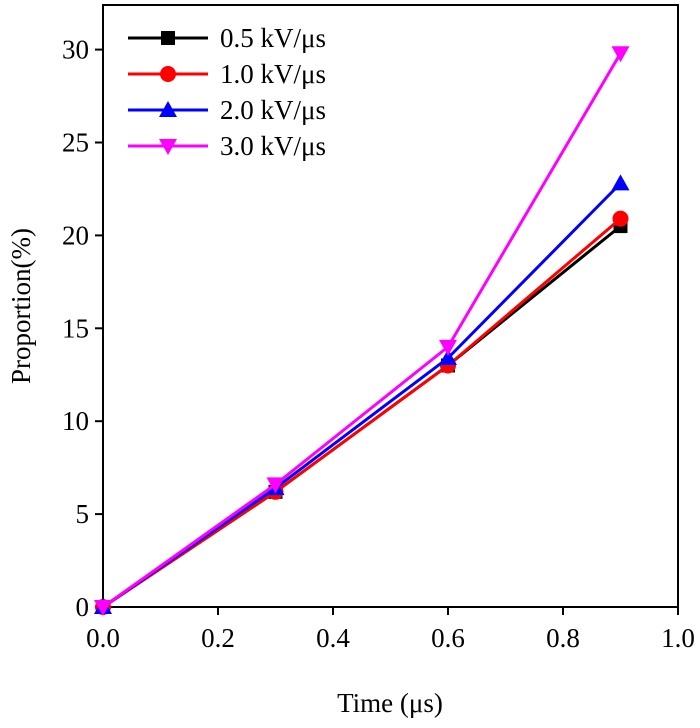 The image size is (700, 728). What do you see at coordinates (273, 146) in the screenshot?
I see `legend-label: 3.0 kV/μs` at bounding box center [273, 146].